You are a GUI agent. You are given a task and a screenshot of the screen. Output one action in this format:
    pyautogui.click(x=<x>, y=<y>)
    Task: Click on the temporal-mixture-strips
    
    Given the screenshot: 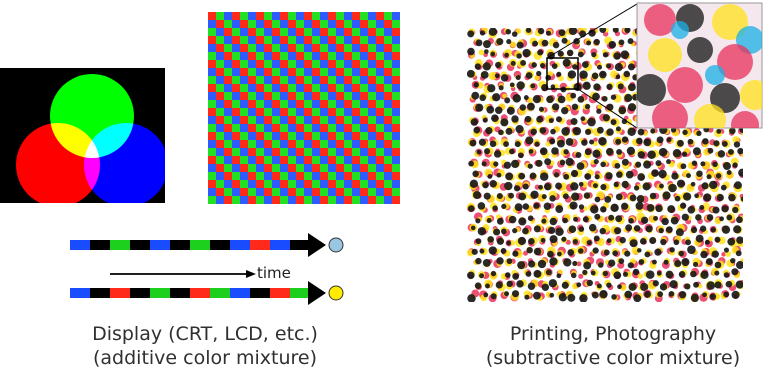 What is the action you would take?
    pyautogui.click(x=207, y=269)
    